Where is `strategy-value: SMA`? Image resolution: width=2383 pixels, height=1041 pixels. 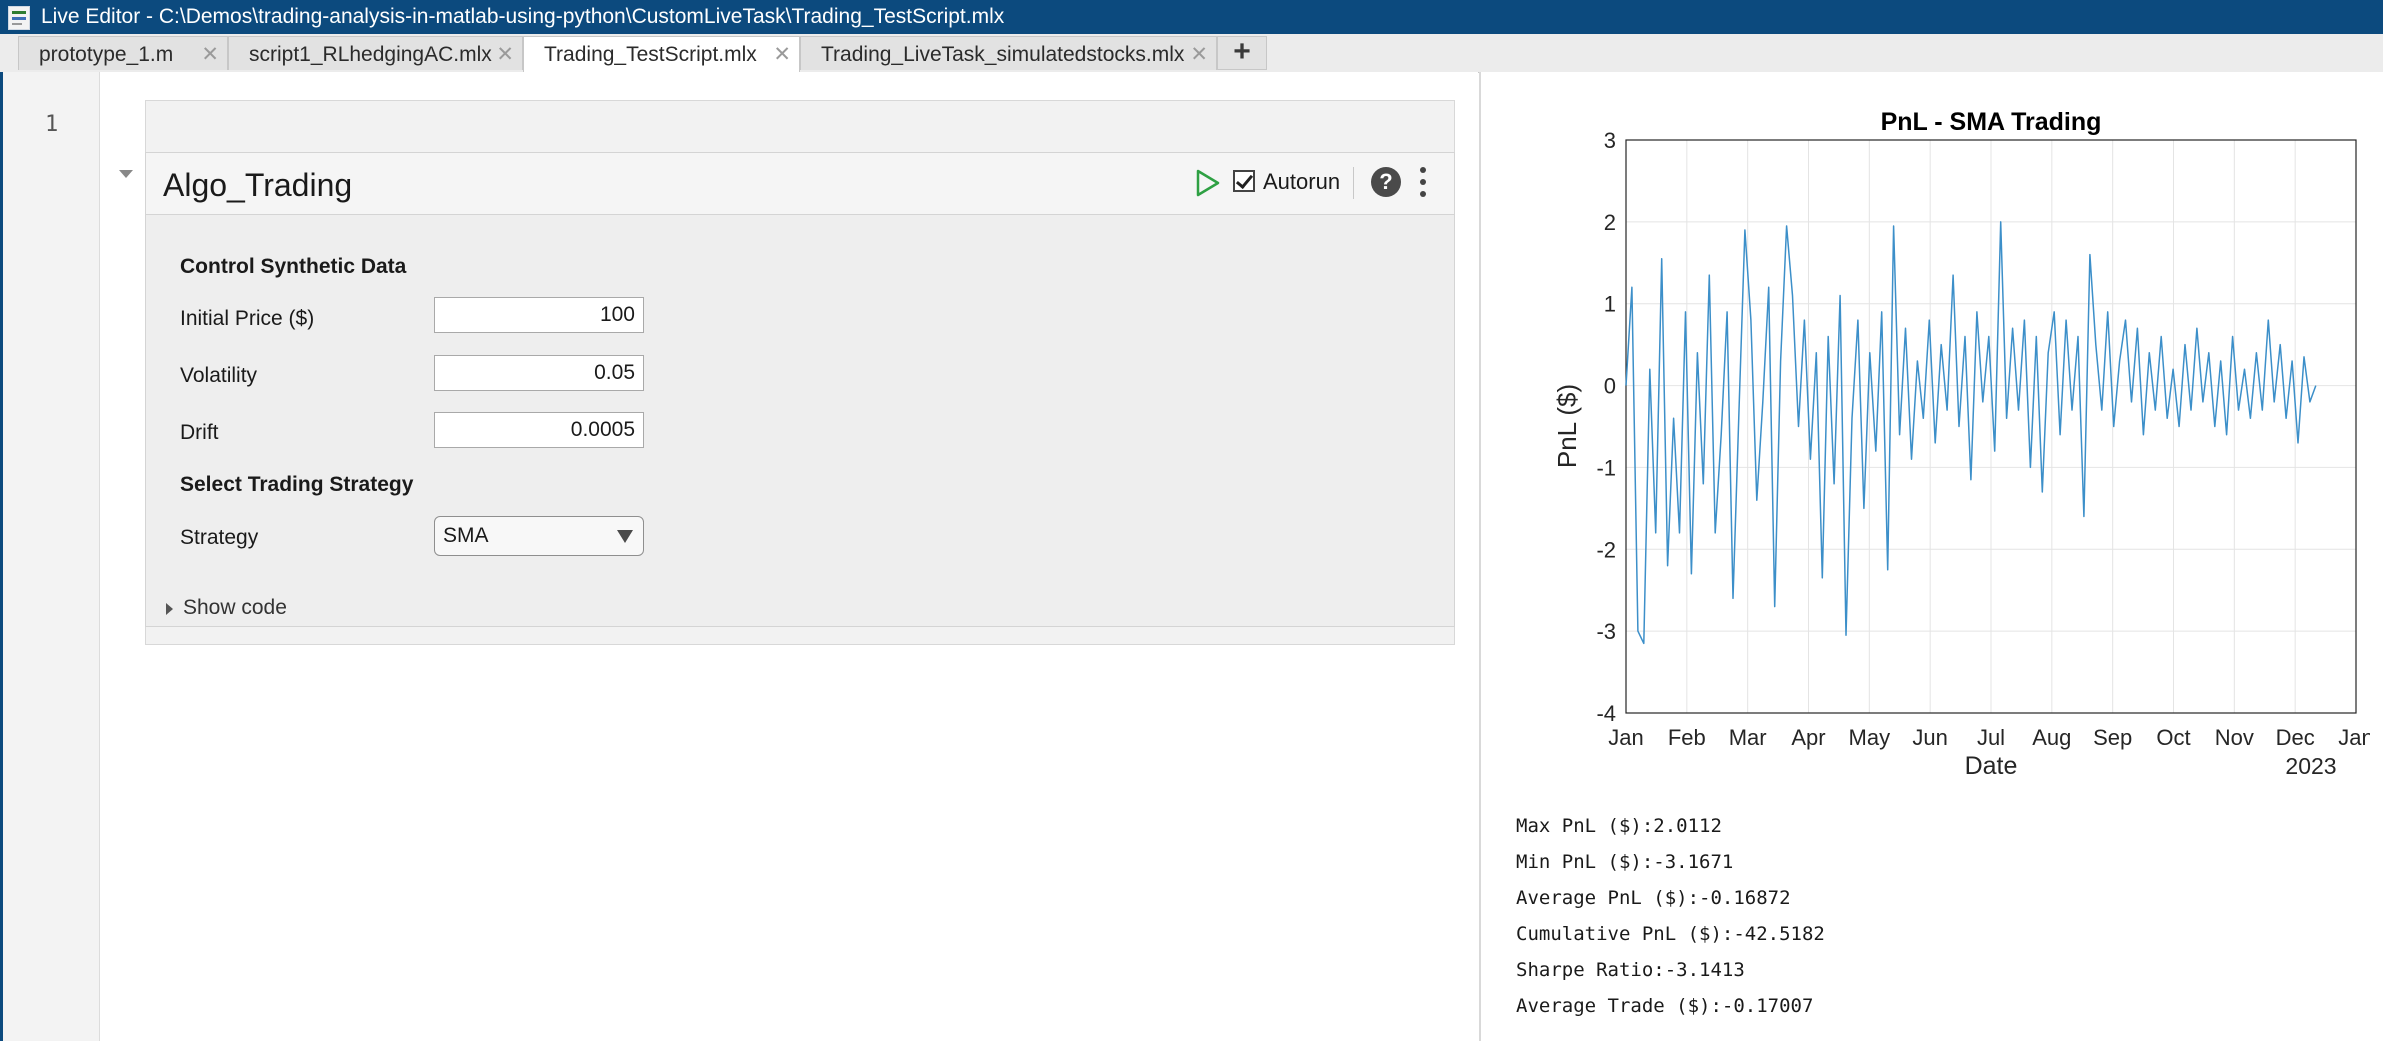 strategy-value: SMA is located at coordinates (466, 535).